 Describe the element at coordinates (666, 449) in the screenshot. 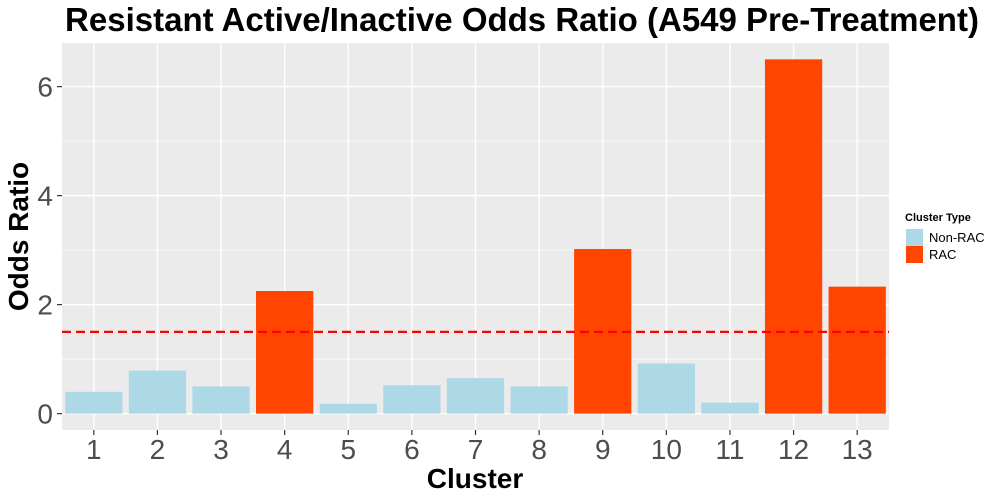

I see `x-tick-label: 10` at that location.